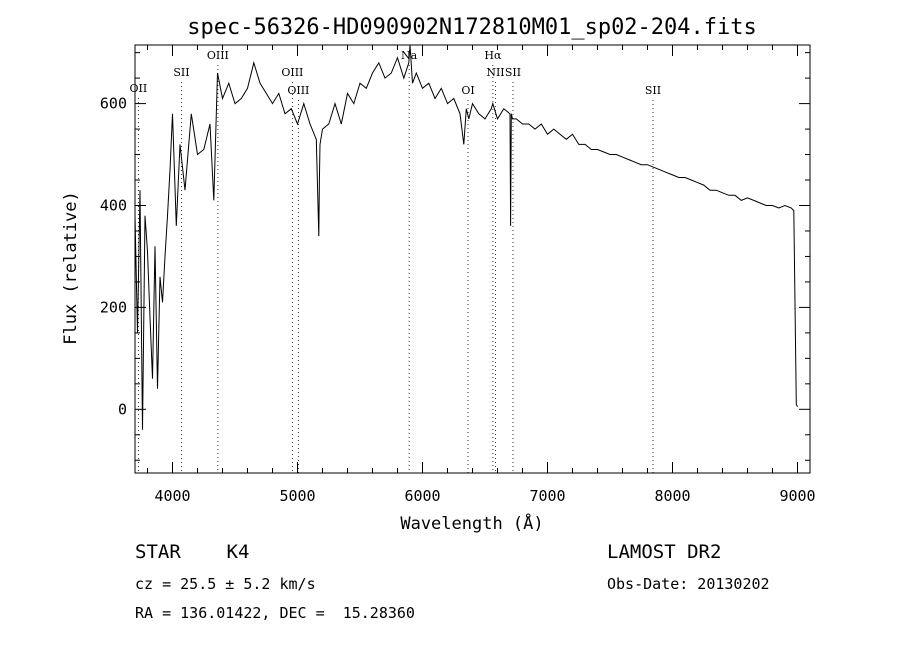 The height and width of the screenshot is (650, 900). I want to click on survey-name: LAMOST DR2, so click(664, 552).